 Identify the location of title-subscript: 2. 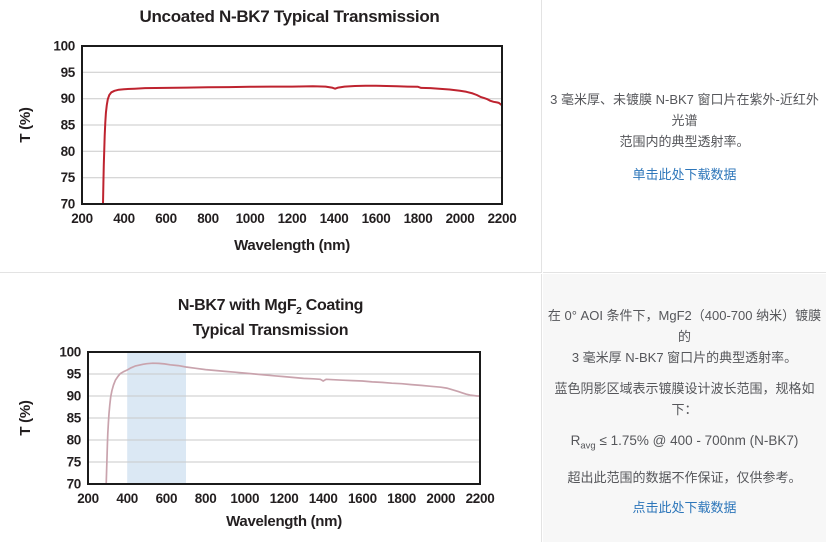
(299, 312).